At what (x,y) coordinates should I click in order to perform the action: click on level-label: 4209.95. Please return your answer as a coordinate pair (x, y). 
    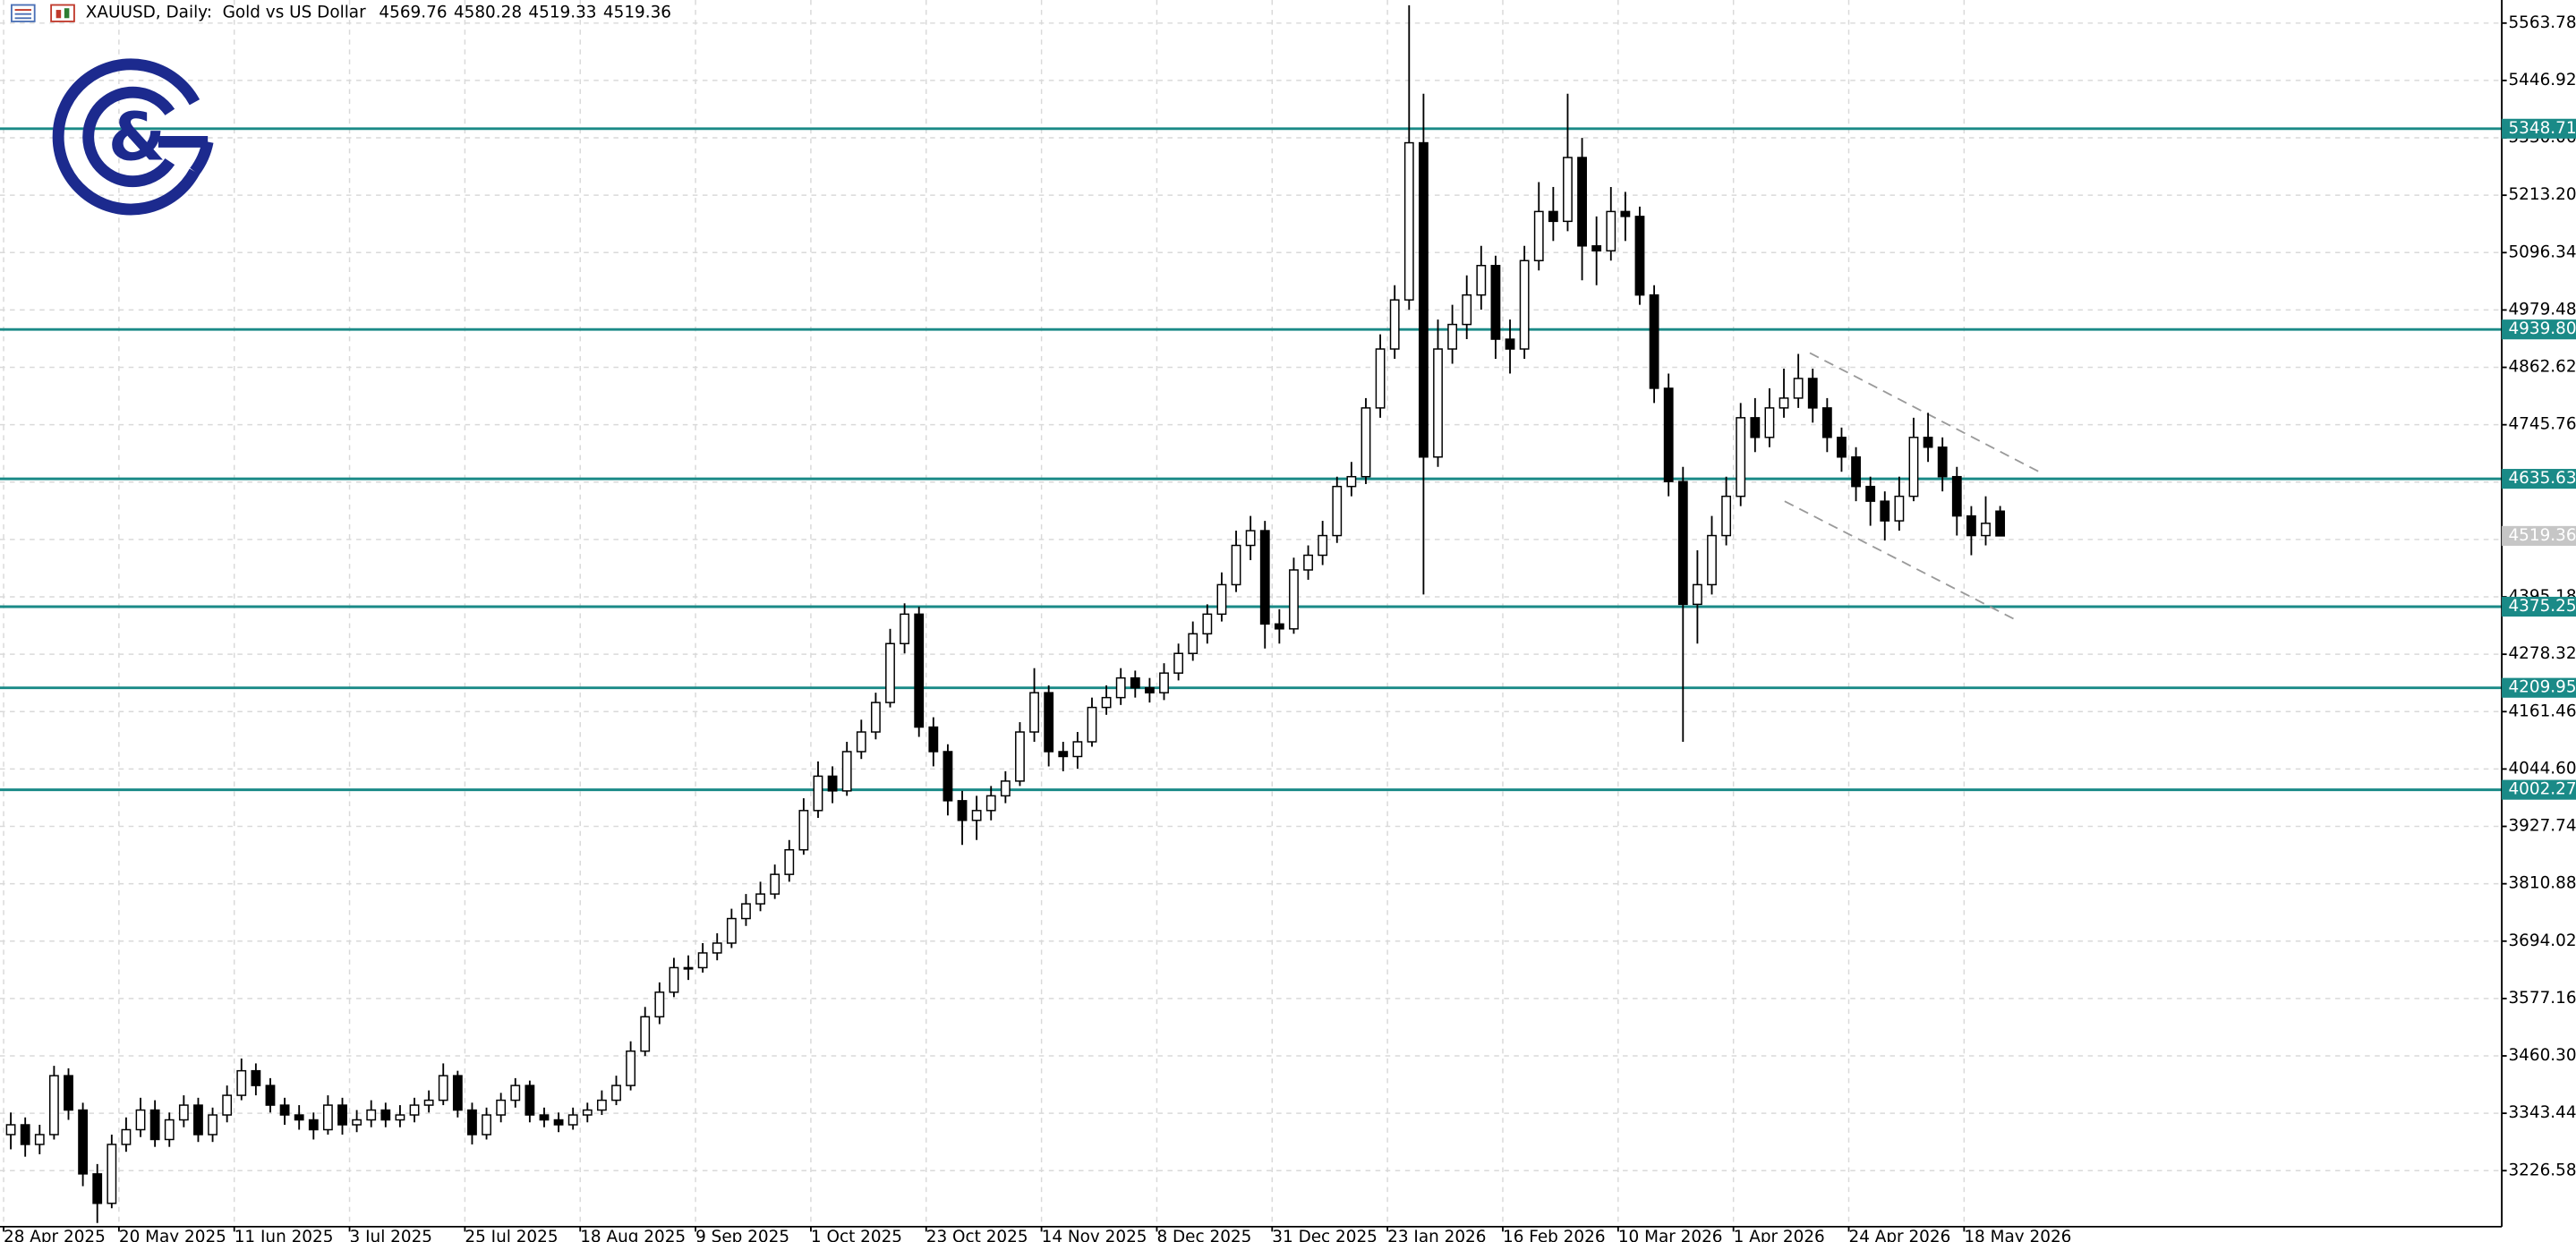
    Looking at the image, I should click on (2542, 688).